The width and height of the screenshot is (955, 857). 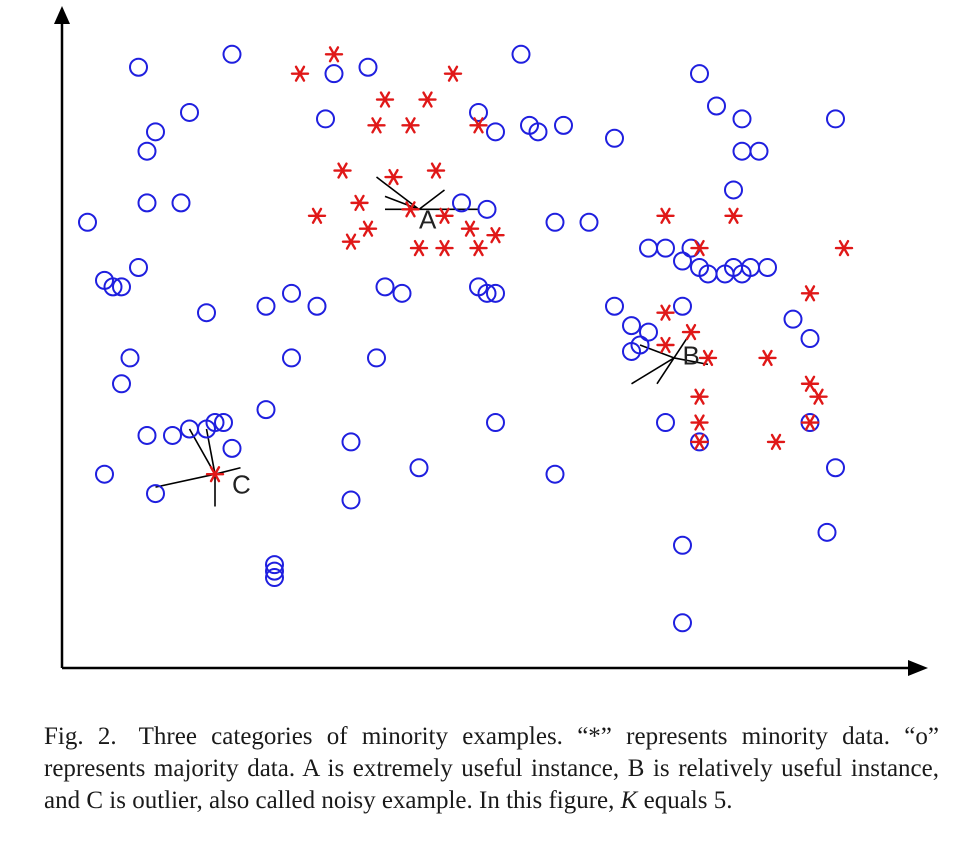 What do you see at coordinates (918, 668) in the screenshot?
I see `x-axis-arrow` at bounding box center [918, 668].